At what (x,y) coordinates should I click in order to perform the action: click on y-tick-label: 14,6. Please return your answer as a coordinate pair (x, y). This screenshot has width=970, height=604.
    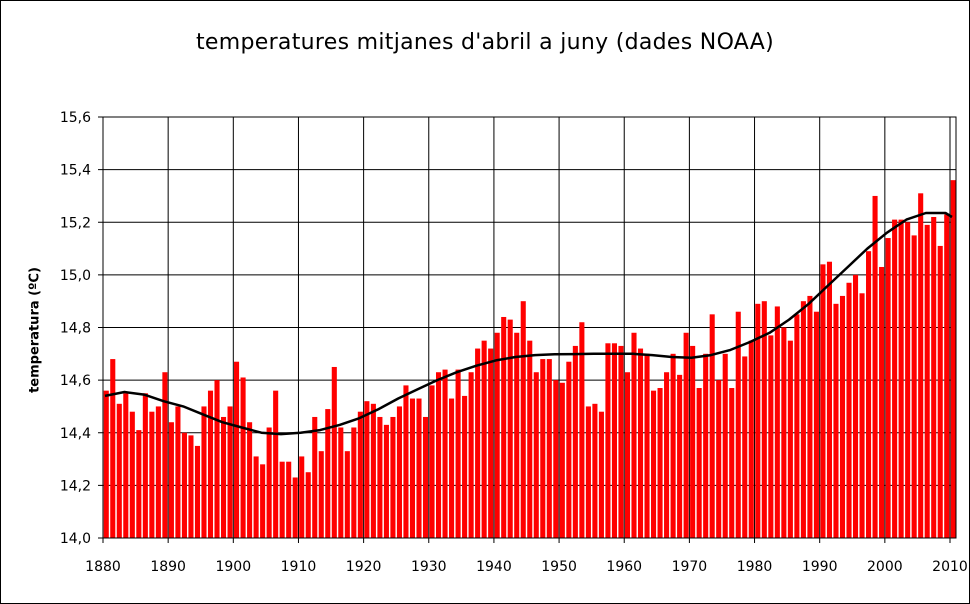
    Looking at the image, I should click on (75, 381).